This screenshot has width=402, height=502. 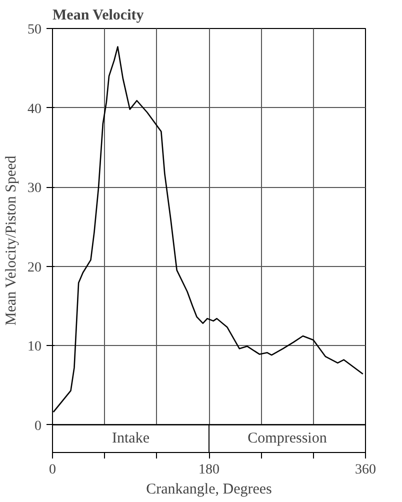 I want to click on y-axis-title: Mean Velocity/Piston Speed, so click(x=12, y=240).